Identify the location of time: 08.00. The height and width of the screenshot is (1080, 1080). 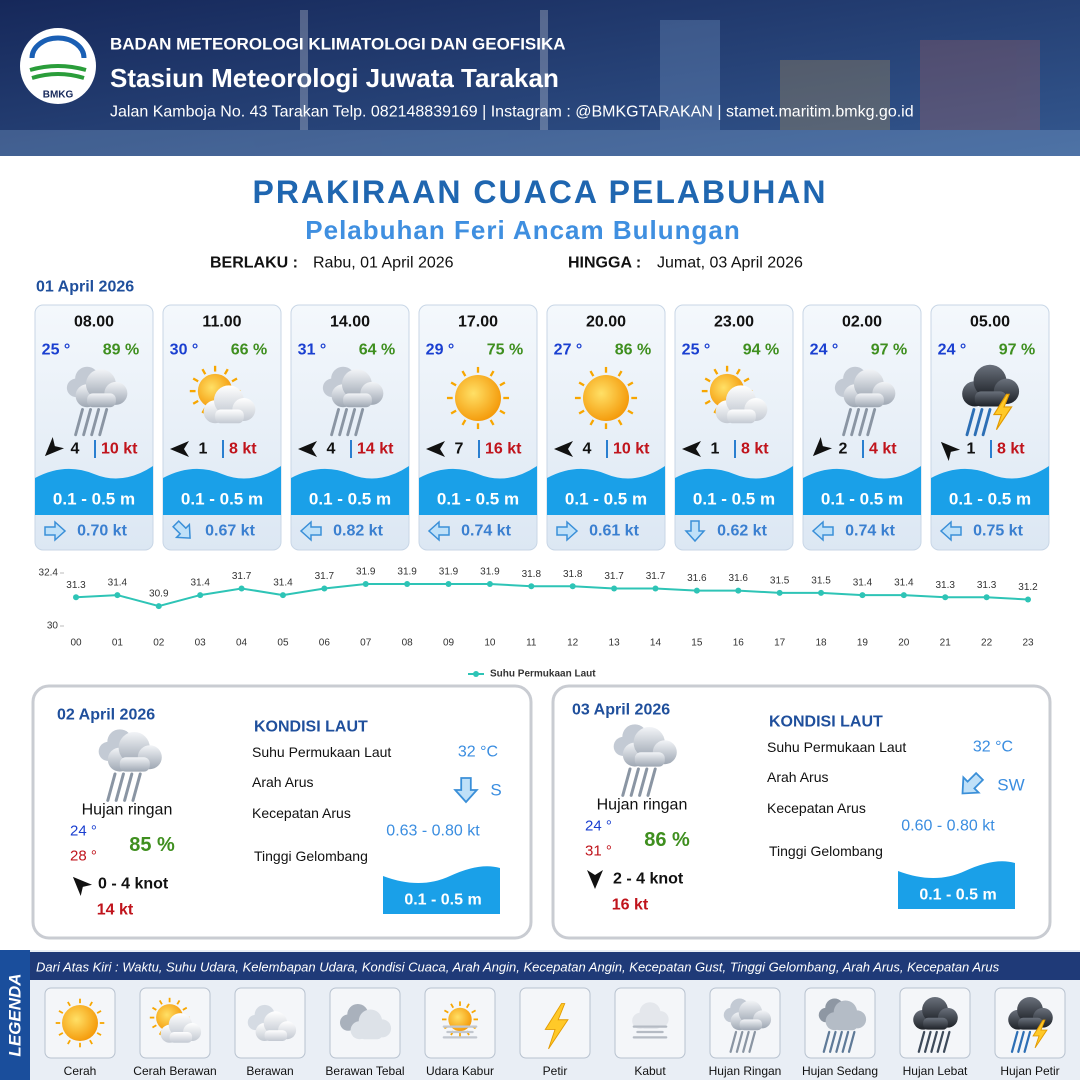
(94, 322).